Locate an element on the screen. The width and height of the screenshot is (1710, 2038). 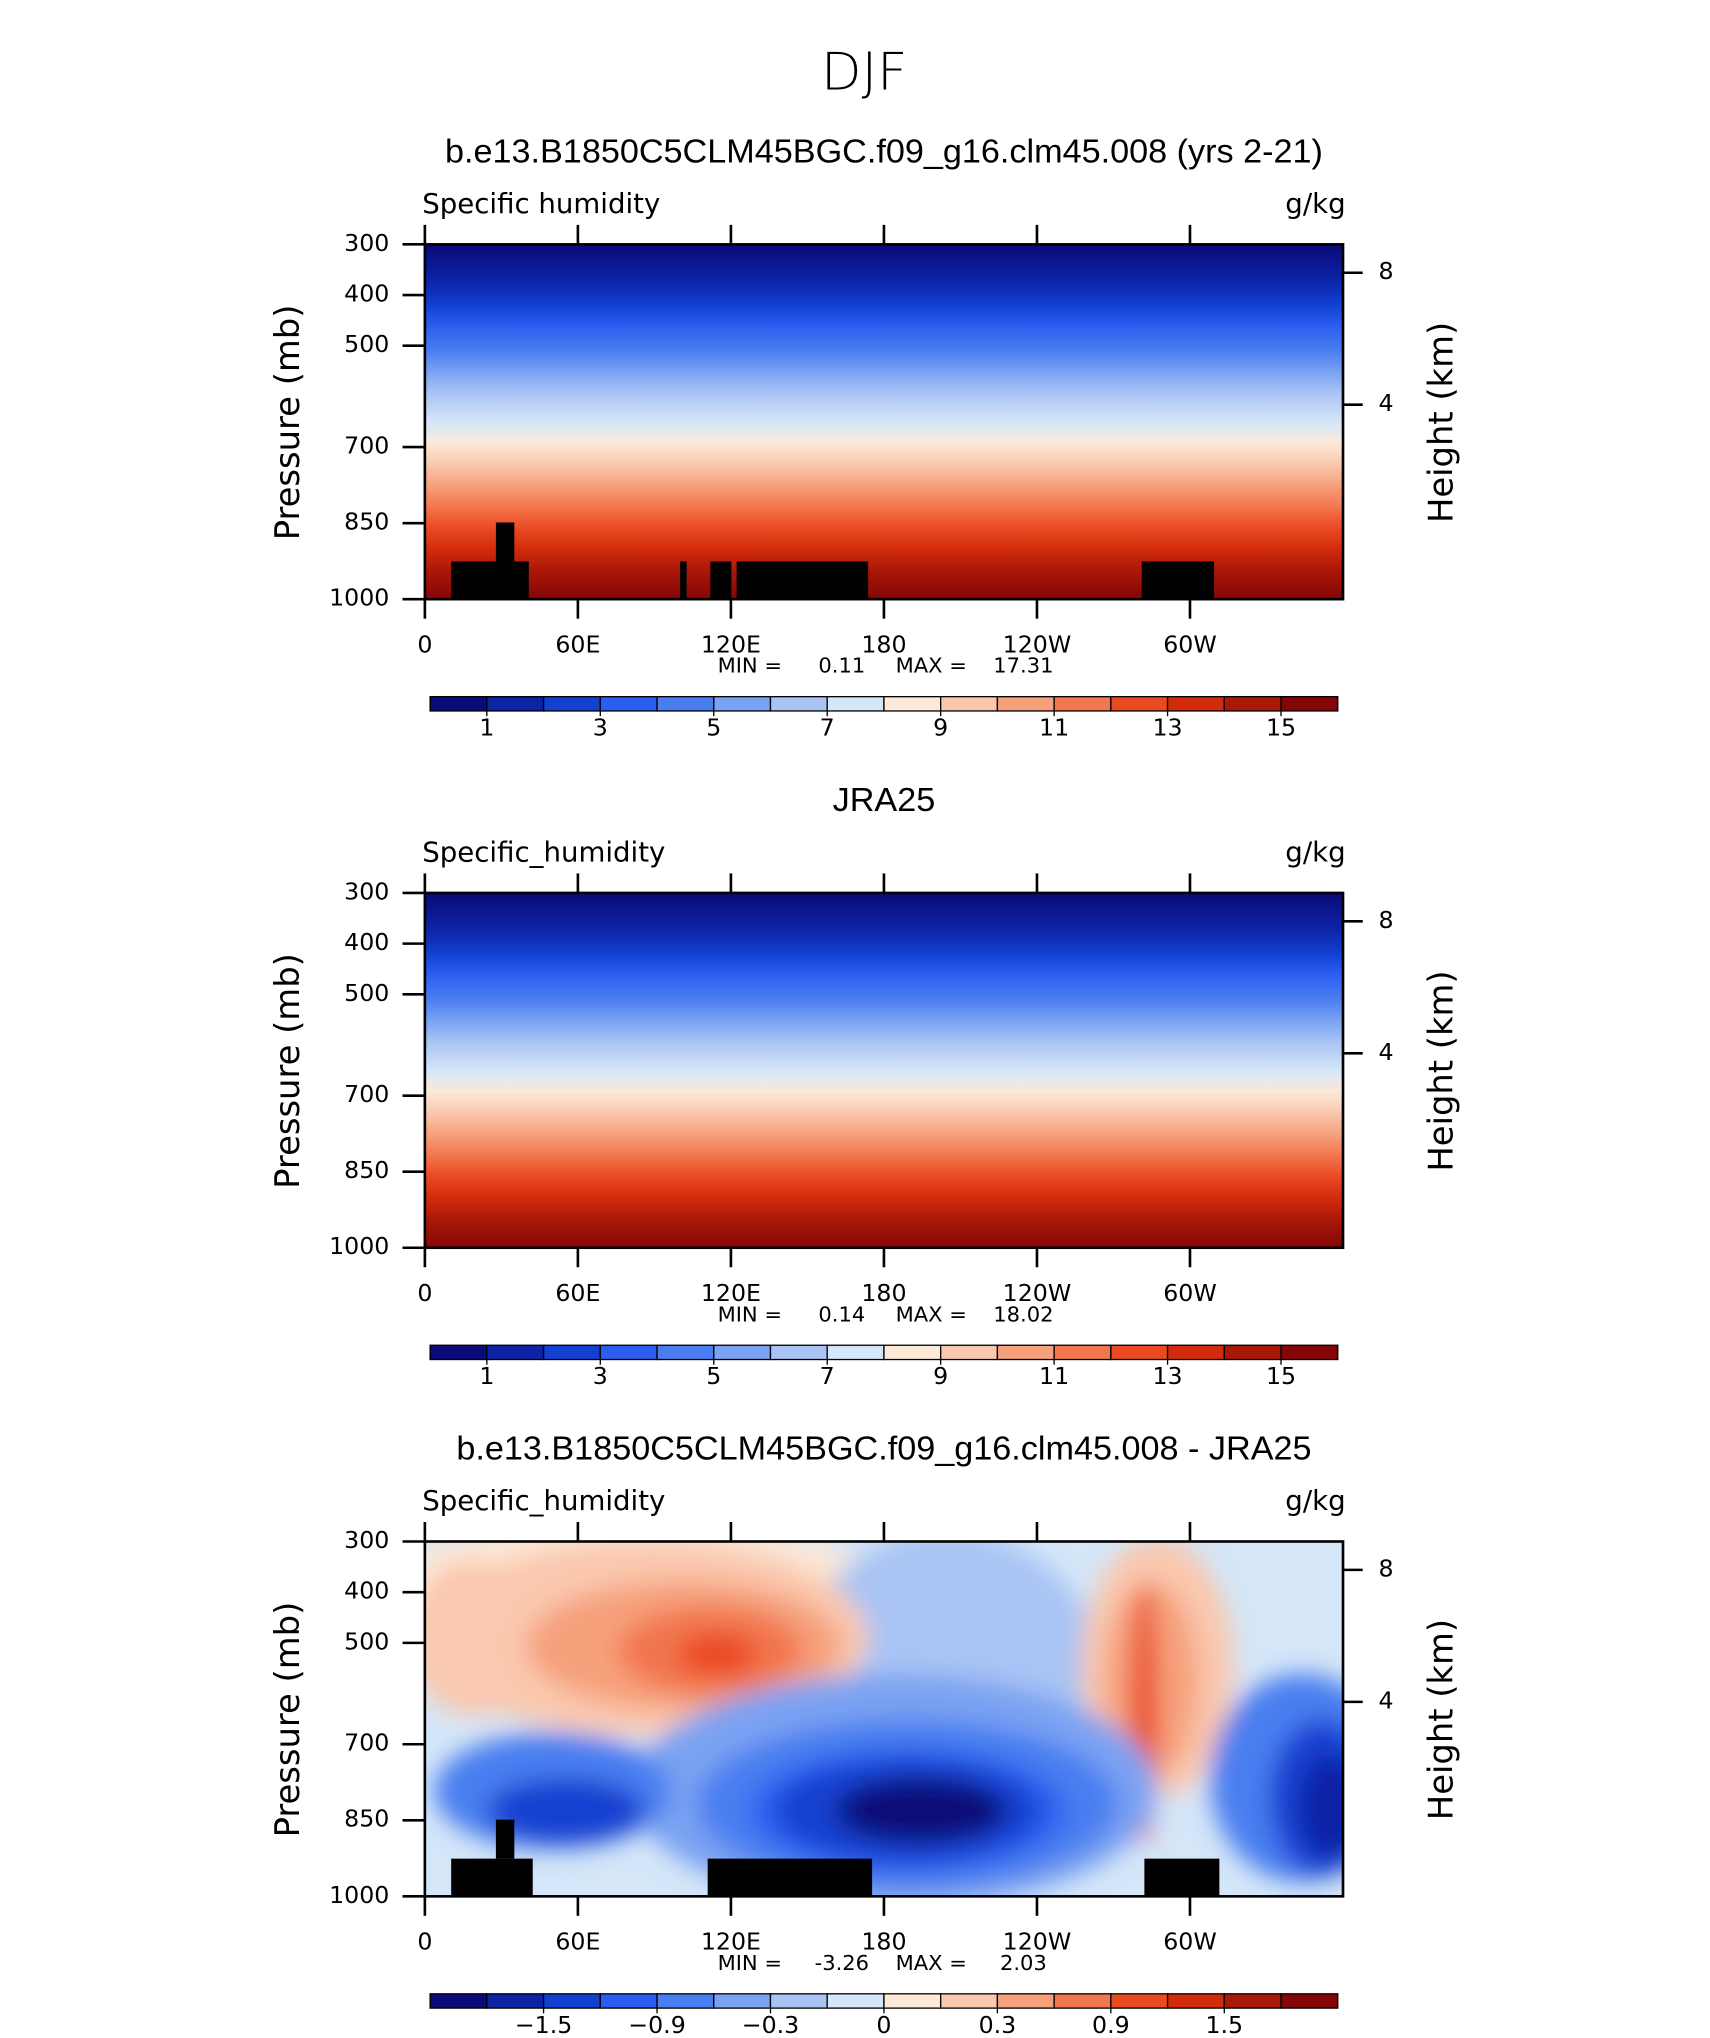
colorbar-label: 0.3 is located at coordinates (998, 2024).